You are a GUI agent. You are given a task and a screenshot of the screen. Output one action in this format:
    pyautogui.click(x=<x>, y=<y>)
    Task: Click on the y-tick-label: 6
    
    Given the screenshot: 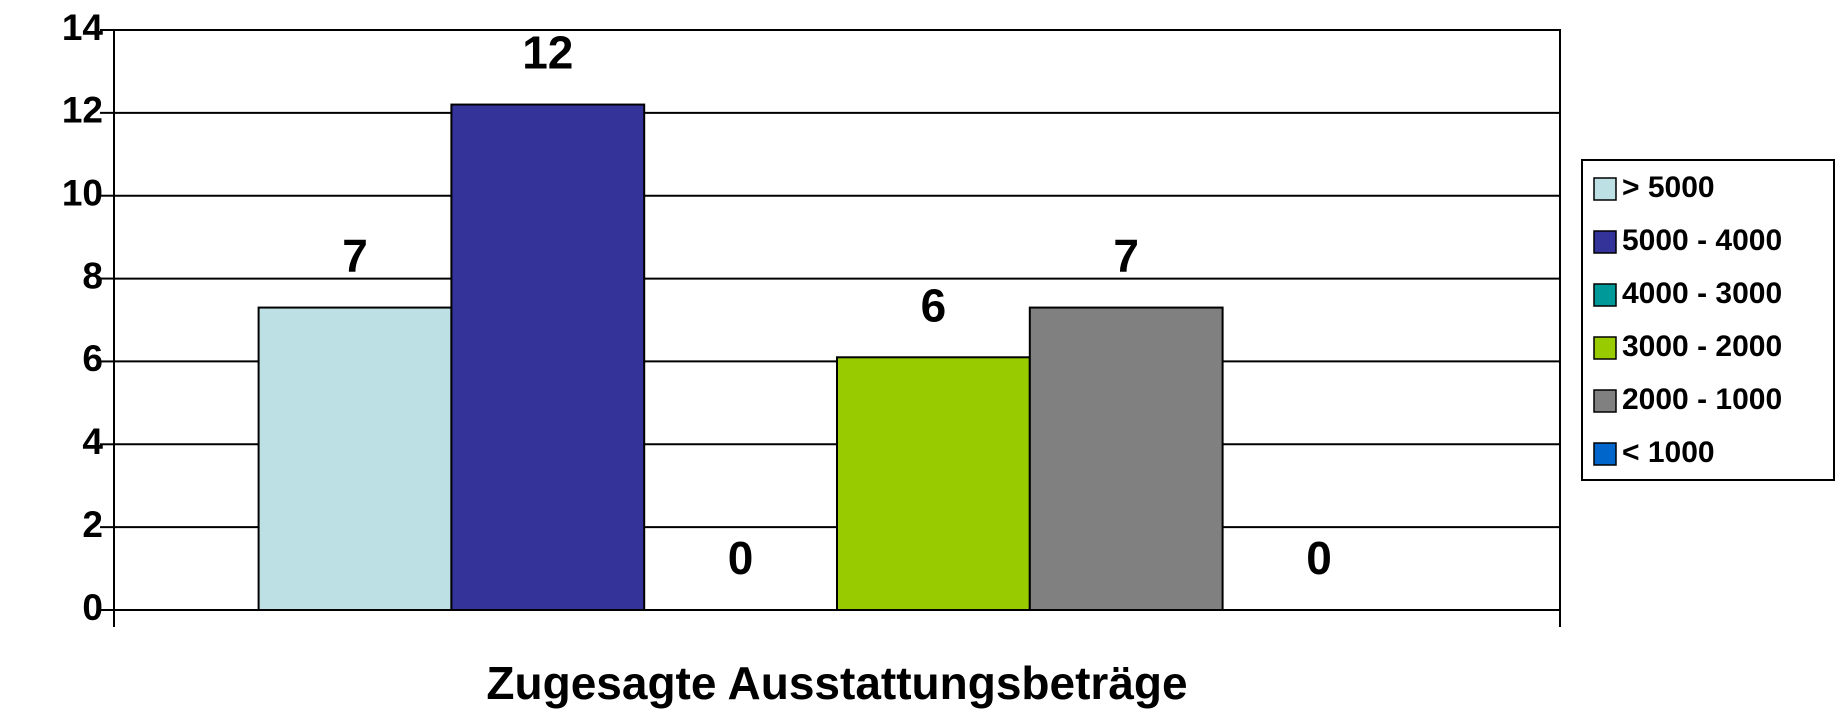 What is the action you would take?
    pyautogui.click(x=92, y=358)
    